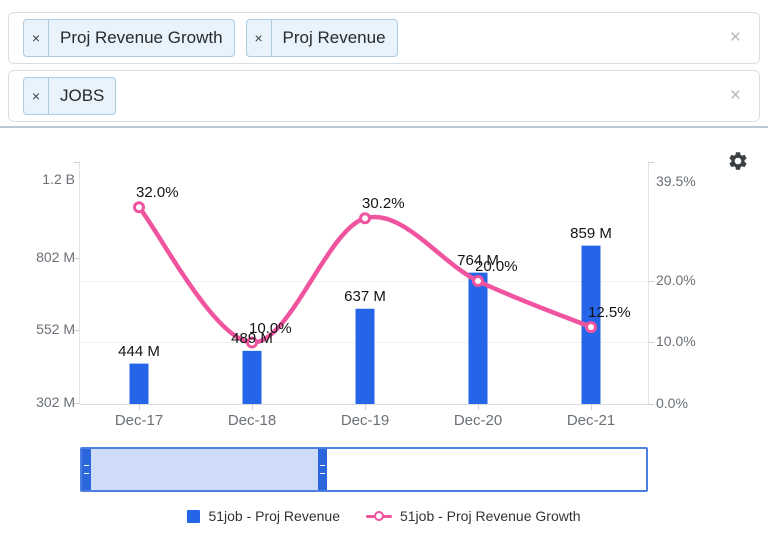 The height and width of the screenshot is (550, 768). What do you see at coordinates (591, 420) in the screenshot?
I see `x-axis-label: Dec-21` at bounding box center [591, 420].